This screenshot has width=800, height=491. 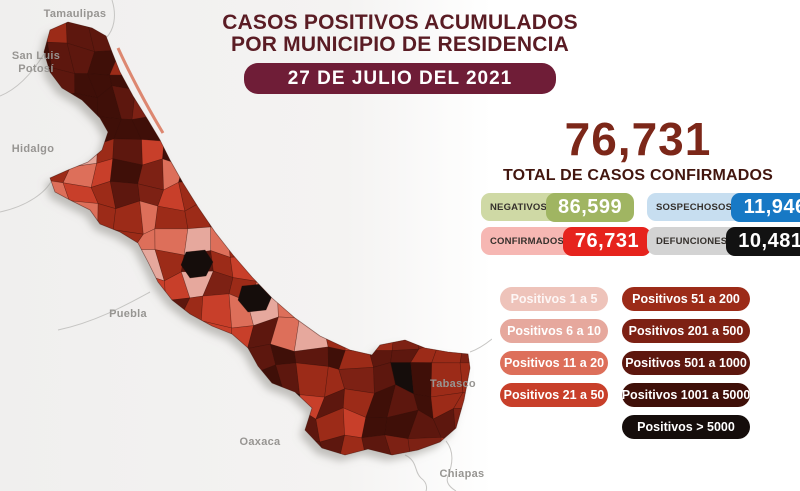 What do you see at coordinates (765, 207) in the screenshot?
I see `badge-sospechosos-value: 11,946` at bounding box center [765, 207].